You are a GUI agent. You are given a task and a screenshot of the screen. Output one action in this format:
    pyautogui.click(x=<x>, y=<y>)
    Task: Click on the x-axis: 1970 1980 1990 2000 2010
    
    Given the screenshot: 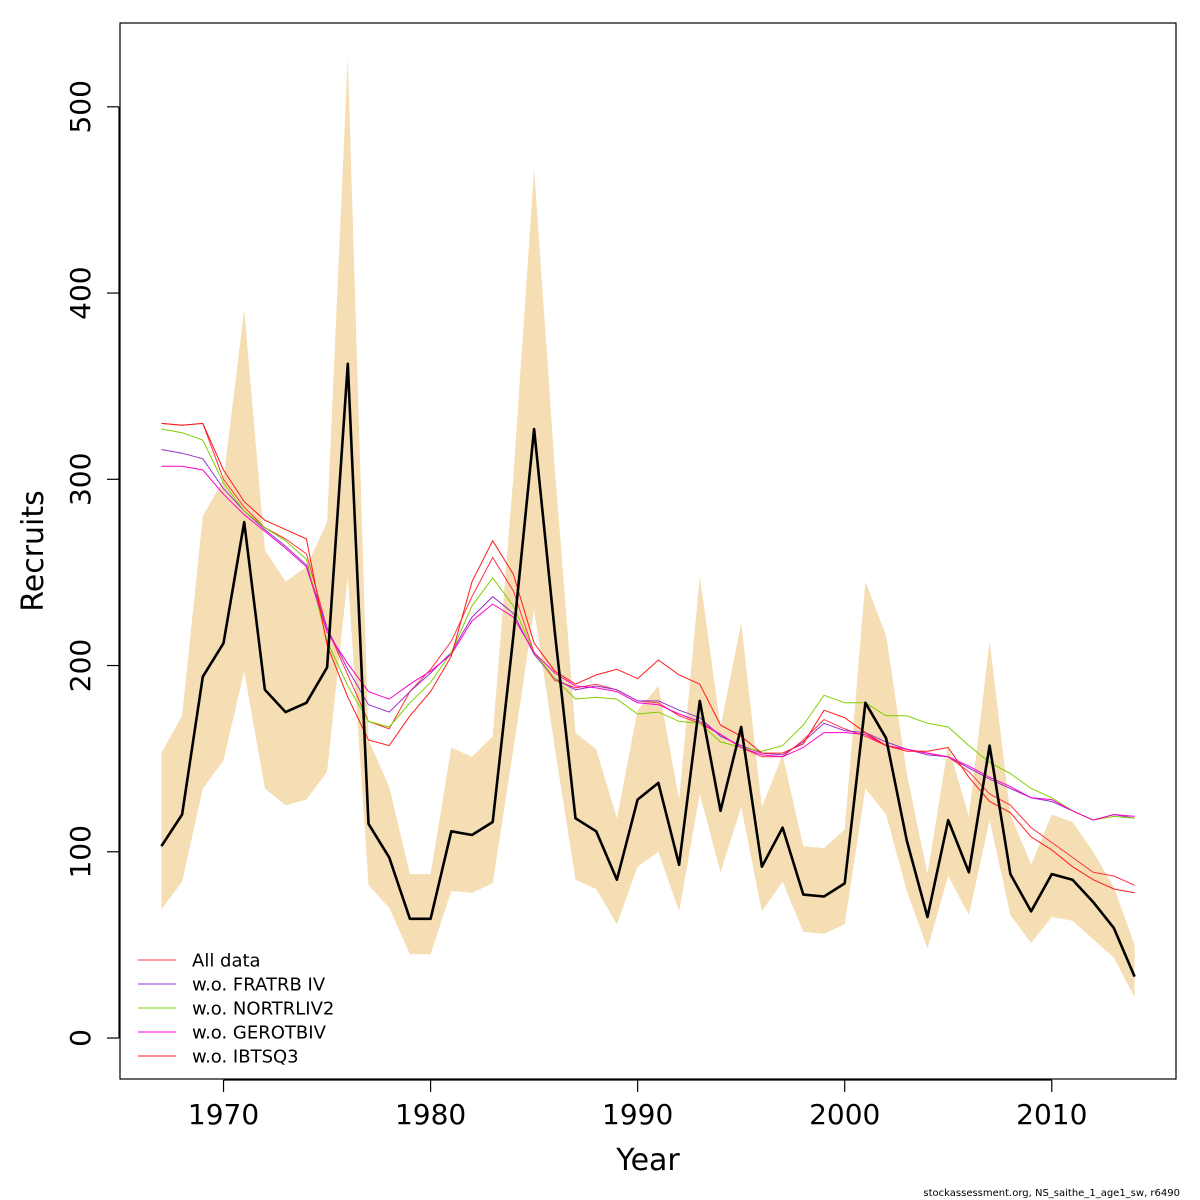 What is the action you would take?
    pyautogui.click(x=637, y=1105)
    